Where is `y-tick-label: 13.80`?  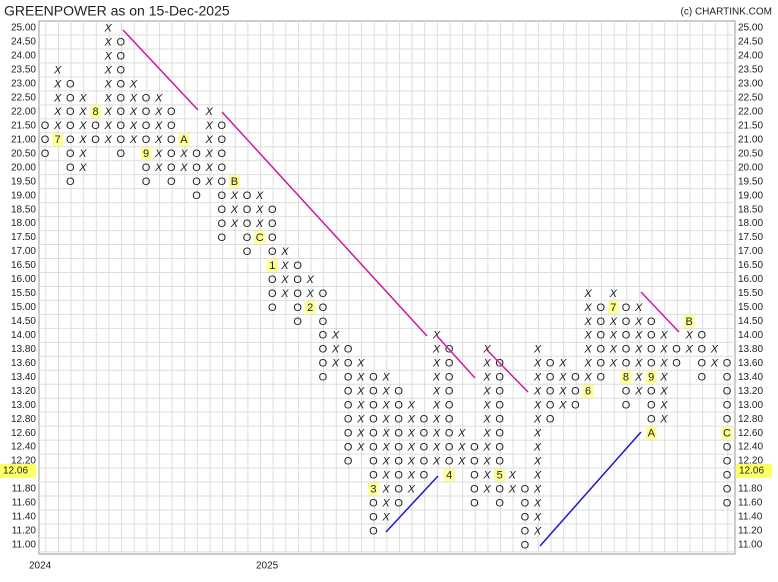 y-tick-label: 13.80 is located at coordinates (23, 349).